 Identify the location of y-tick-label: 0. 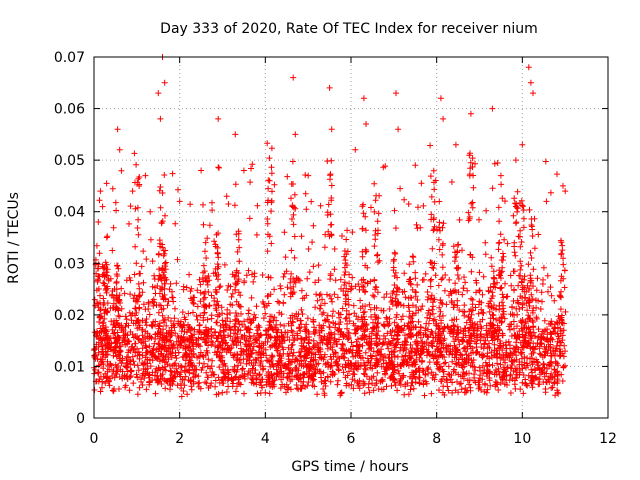
(80, 419).